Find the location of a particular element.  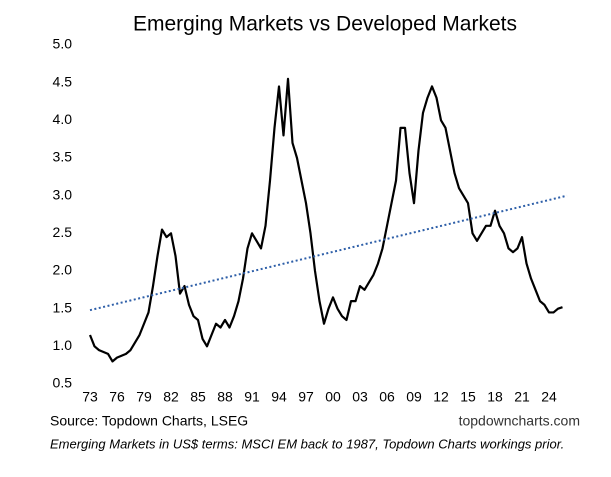

x-tick-label: 24 is located at coordinates (549, 397).